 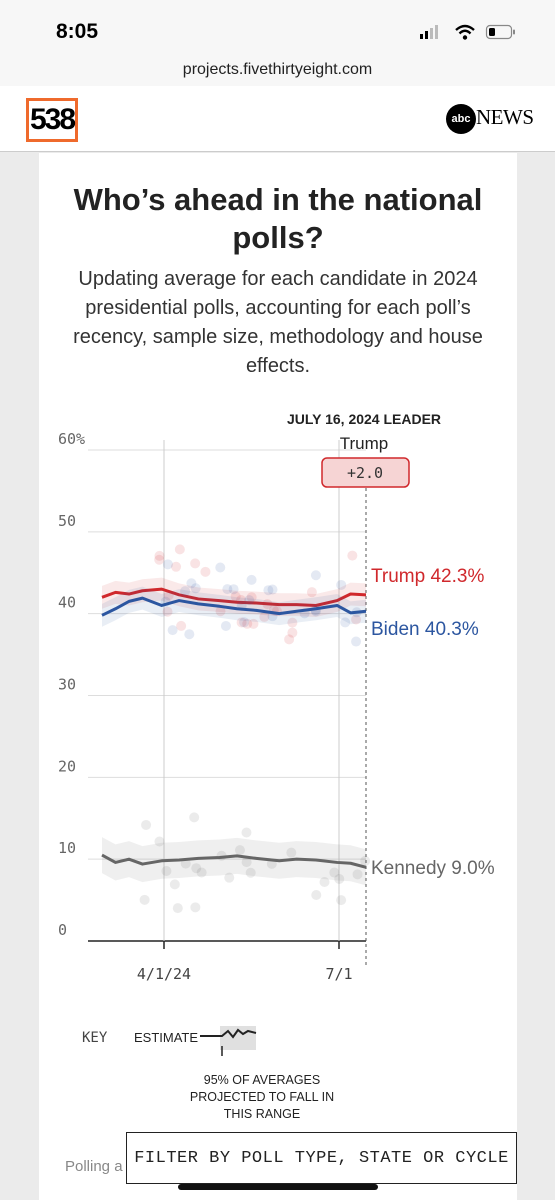 What do you see at coordinates (277, 119) in the screenshot?
I see `site-header: 538 abc NEWS` at bounding box center [277, 119].